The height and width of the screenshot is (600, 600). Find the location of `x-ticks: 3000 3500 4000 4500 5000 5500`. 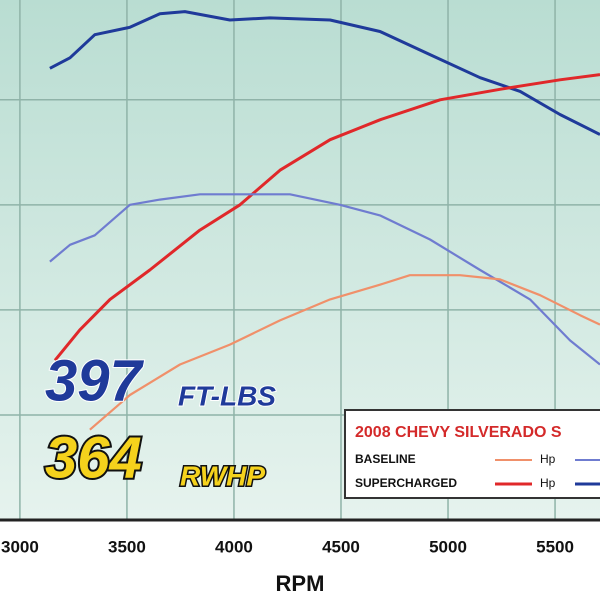

x-ticks: 3000 3500 4000 4500 5000 5500 is located at coordinates (287, 546).